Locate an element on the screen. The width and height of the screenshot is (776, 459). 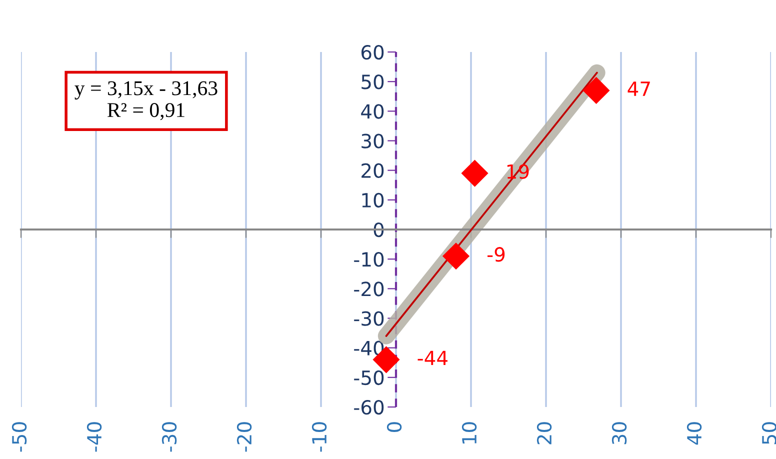
x-tick-label: 0 is located at coordinates (394, 427).